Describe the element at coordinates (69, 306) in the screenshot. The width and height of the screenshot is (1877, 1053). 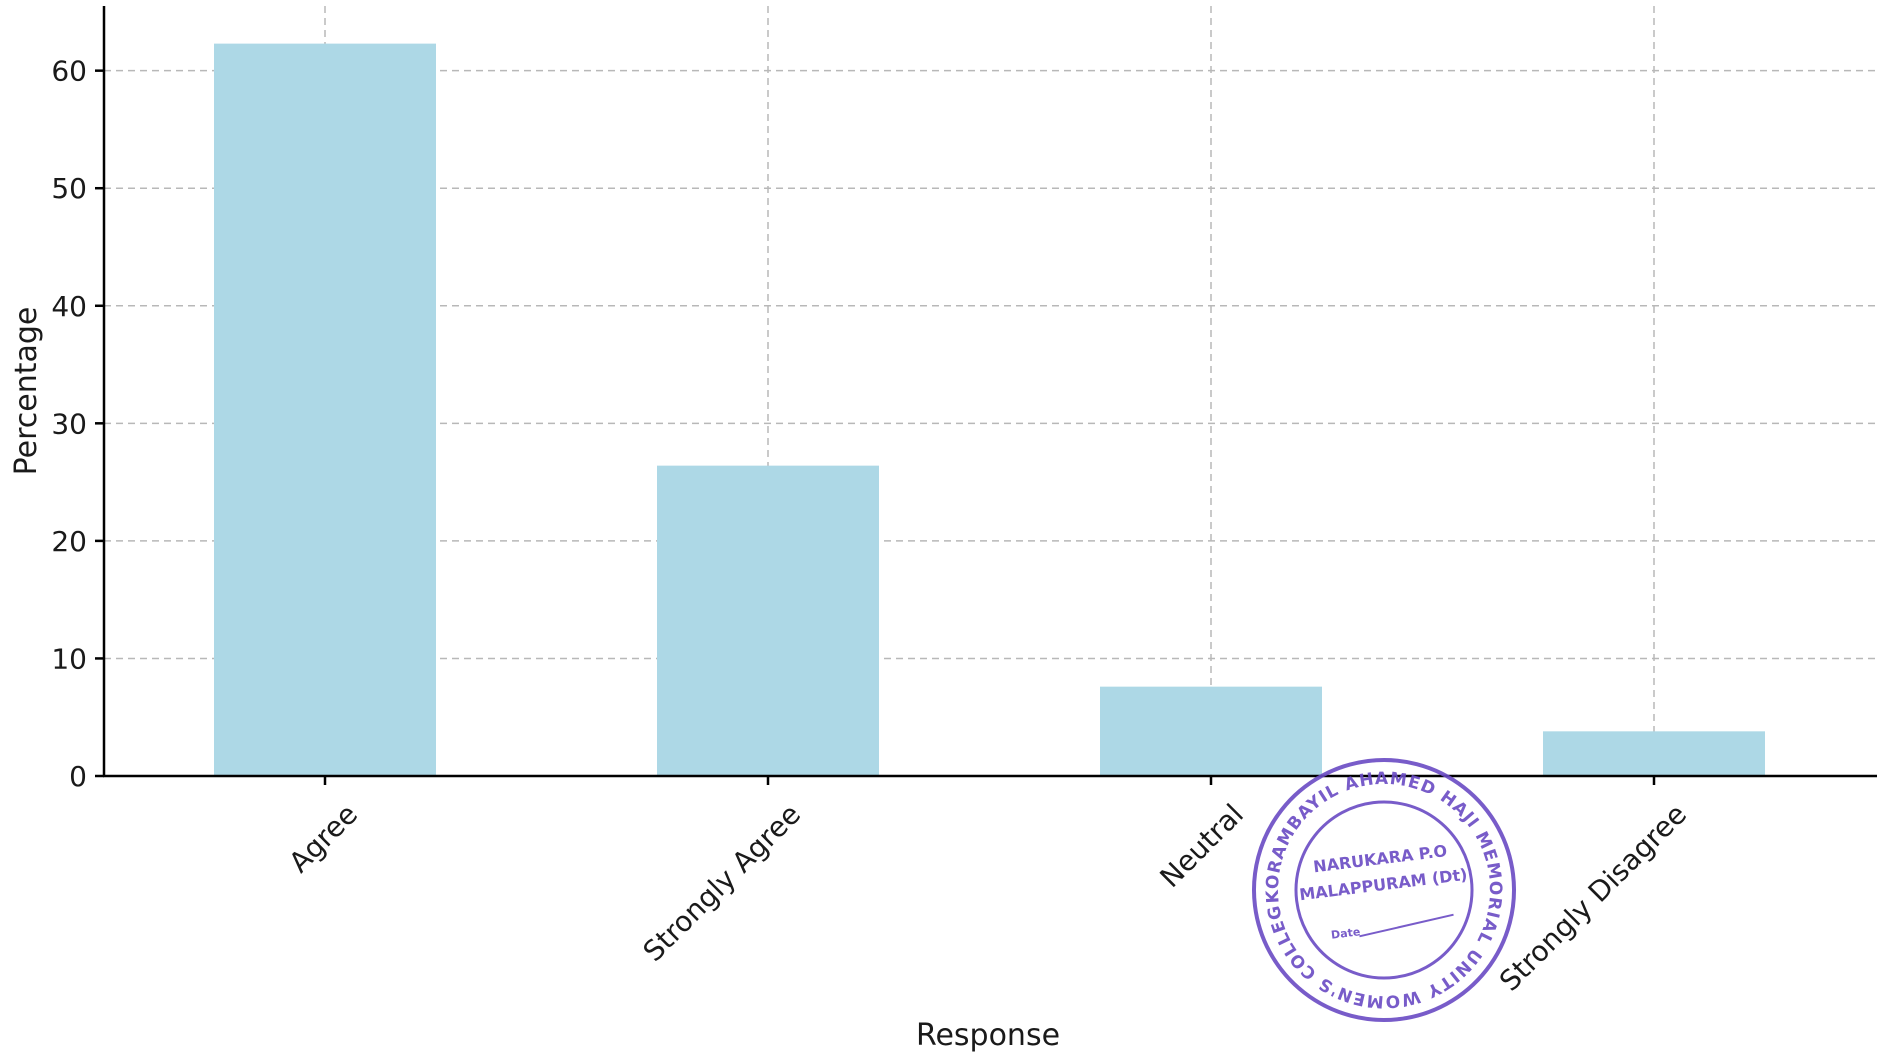
I see `y-tick-label: 40` at that location.